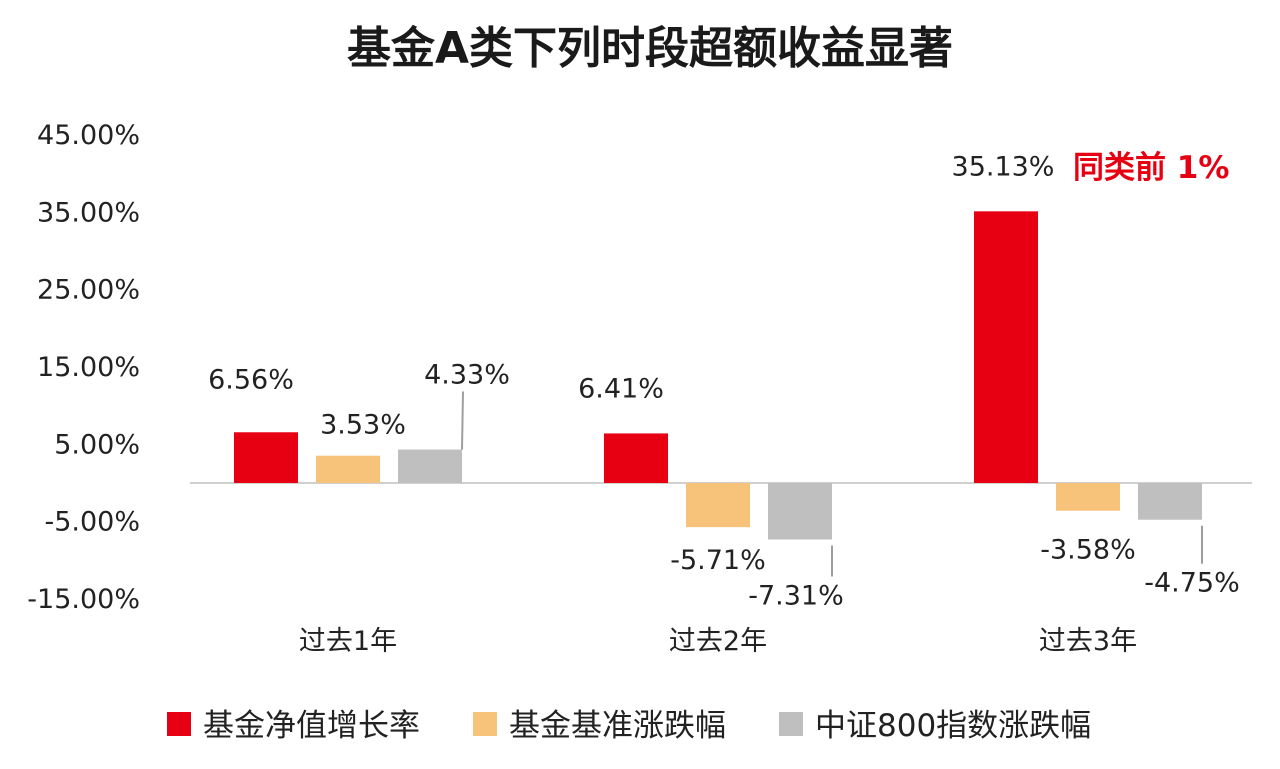 This screenshot has height=769, width=1280. What do you see at coordinates (97, 444) in the screenshot?
I see `y-tick-label: 5.00%` at bounding box center [97, 444].